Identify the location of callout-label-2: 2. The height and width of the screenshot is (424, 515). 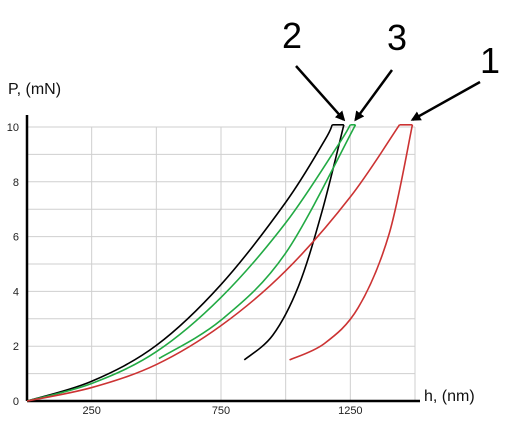
(292, 35).